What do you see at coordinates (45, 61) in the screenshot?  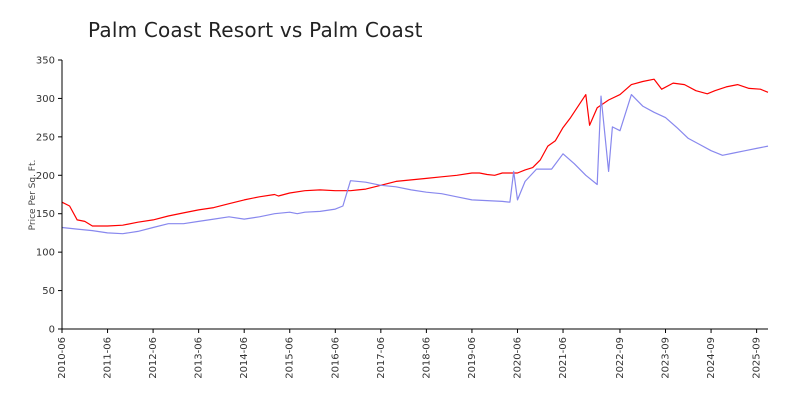 I see `y-tick-label: 350` at bounding box center [45, 61].